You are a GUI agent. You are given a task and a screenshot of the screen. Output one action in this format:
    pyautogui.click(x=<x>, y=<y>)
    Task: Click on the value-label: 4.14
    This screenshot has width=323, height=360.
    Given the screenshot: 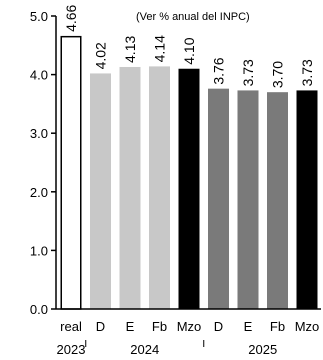 What is the action you would take?
    pyautogui.click(x=160, y=48)
    